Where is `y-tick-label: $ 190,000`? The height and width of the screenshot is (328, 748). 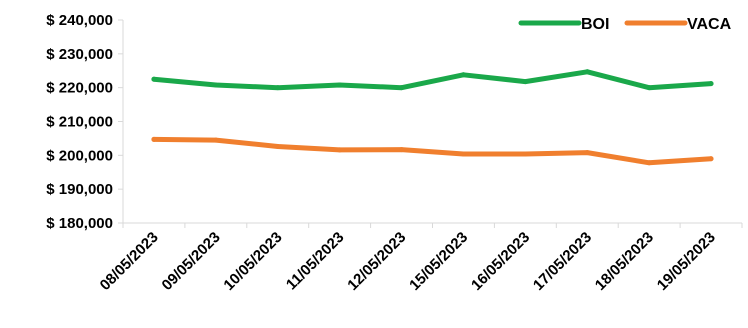 y-tick-label: $ 190,000 is located at coordinates (79, 189).